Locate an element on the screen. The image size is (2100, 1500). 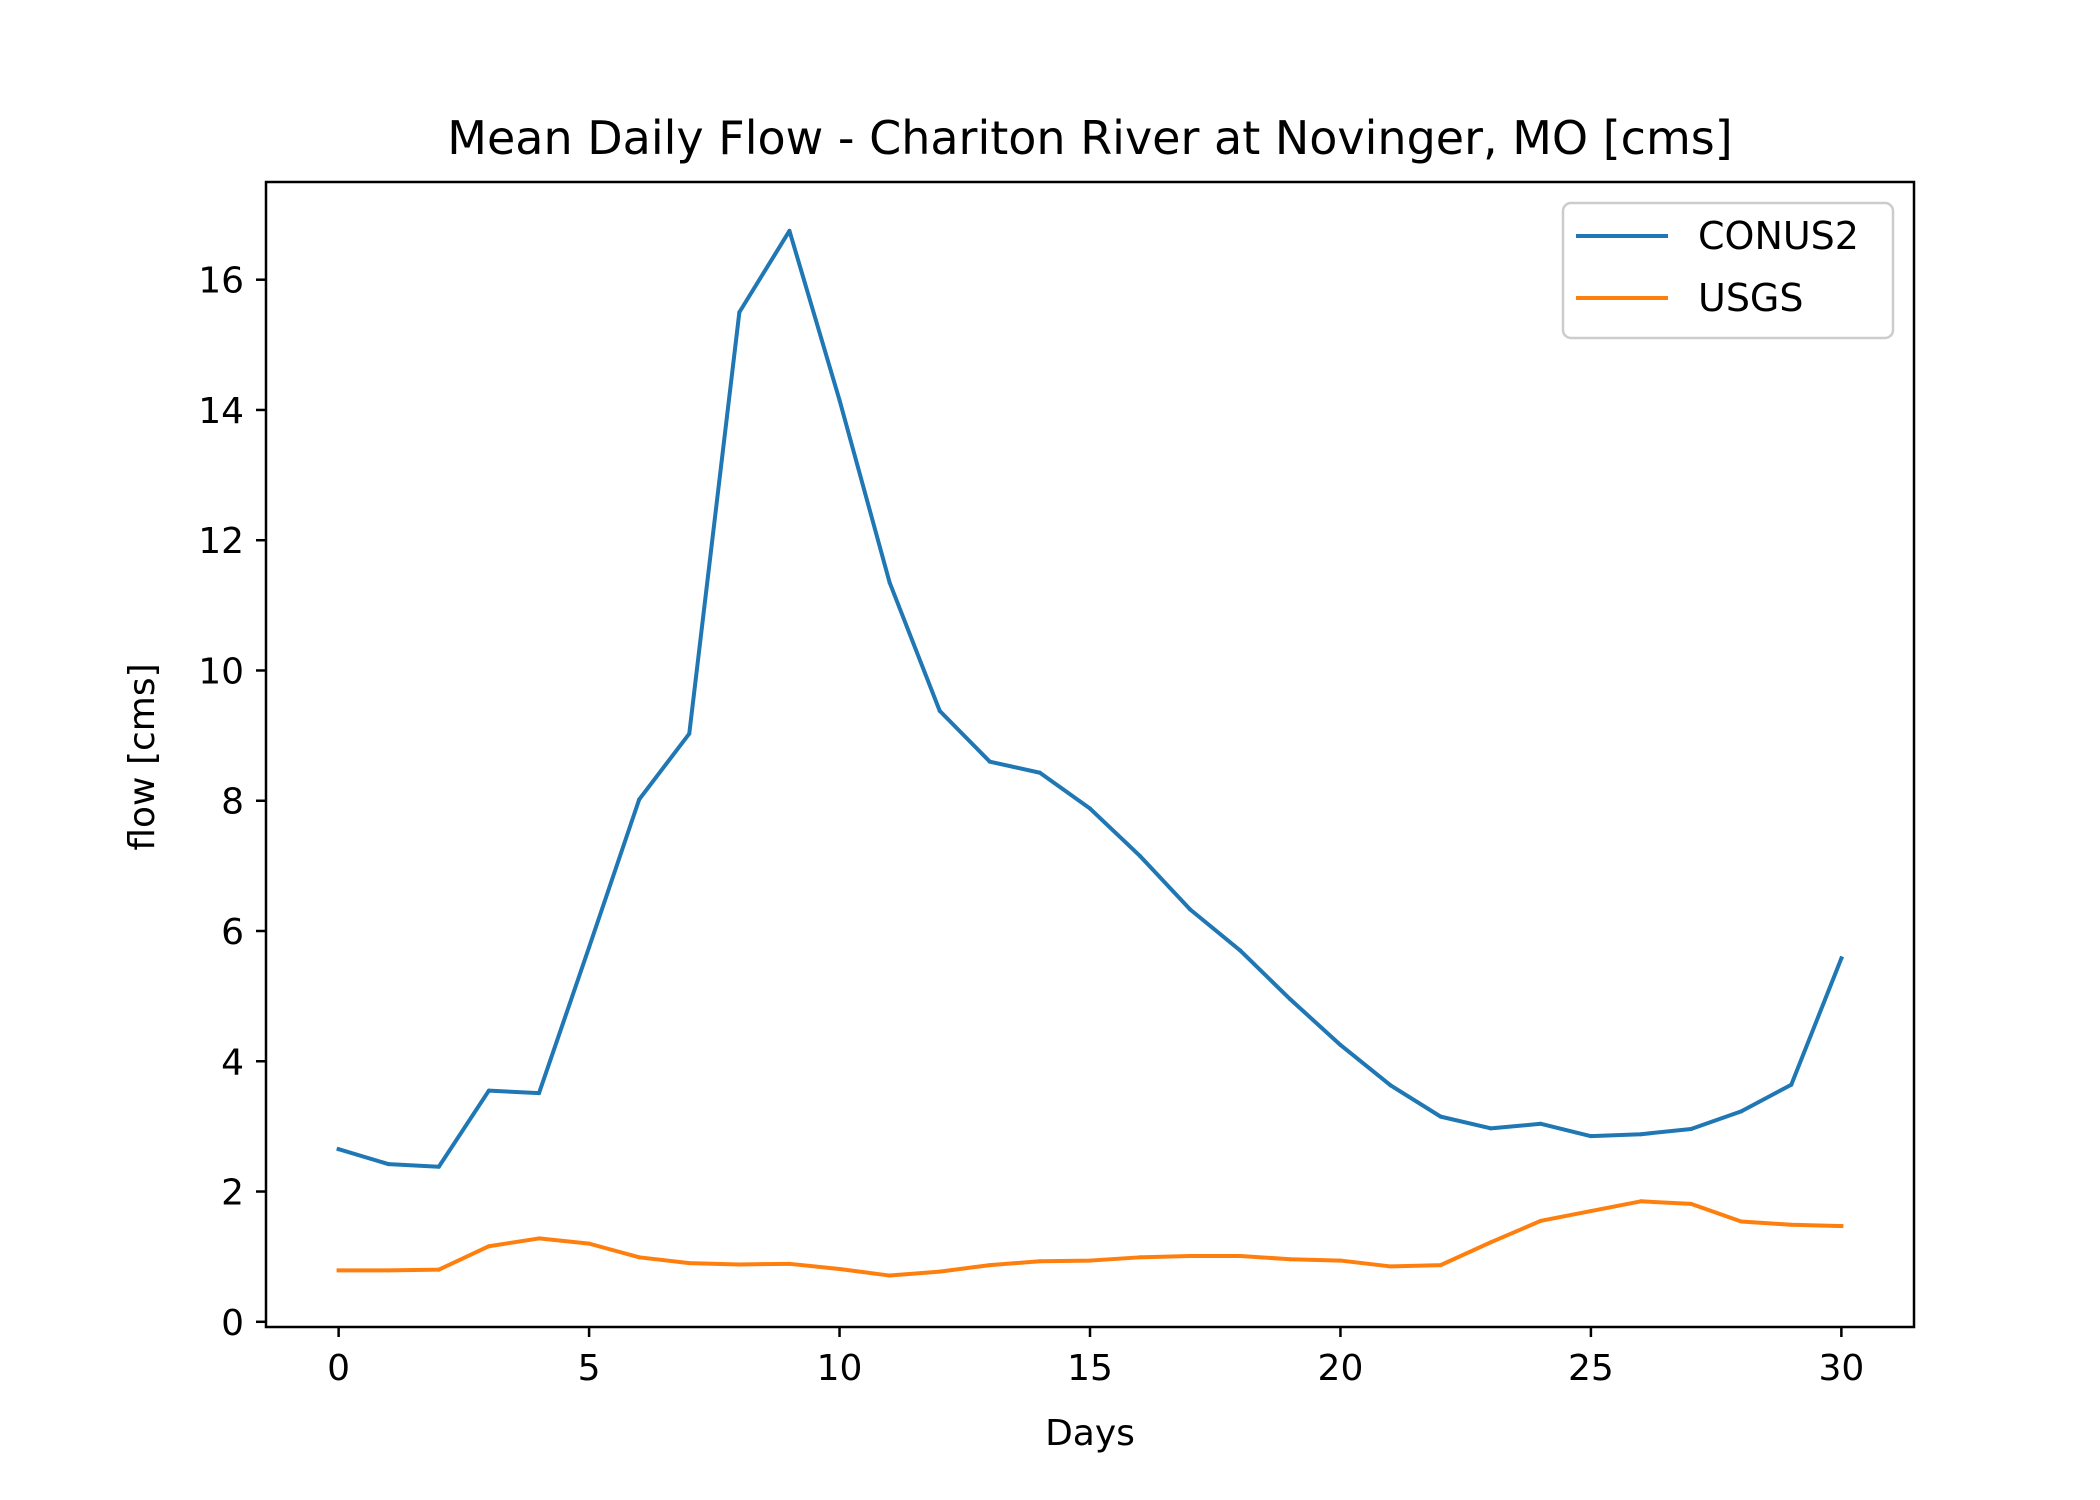
legend: CONUS2 USGS is located at coordinates (1728, 270).